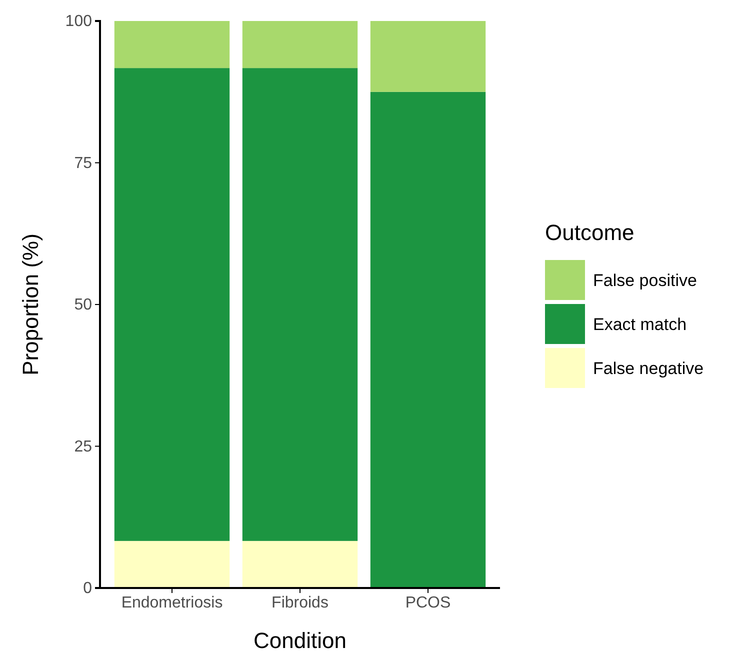  Describe the element at coordinates (300, 640) in the screenshot. I see `x-axis-title: Condition` at that location.